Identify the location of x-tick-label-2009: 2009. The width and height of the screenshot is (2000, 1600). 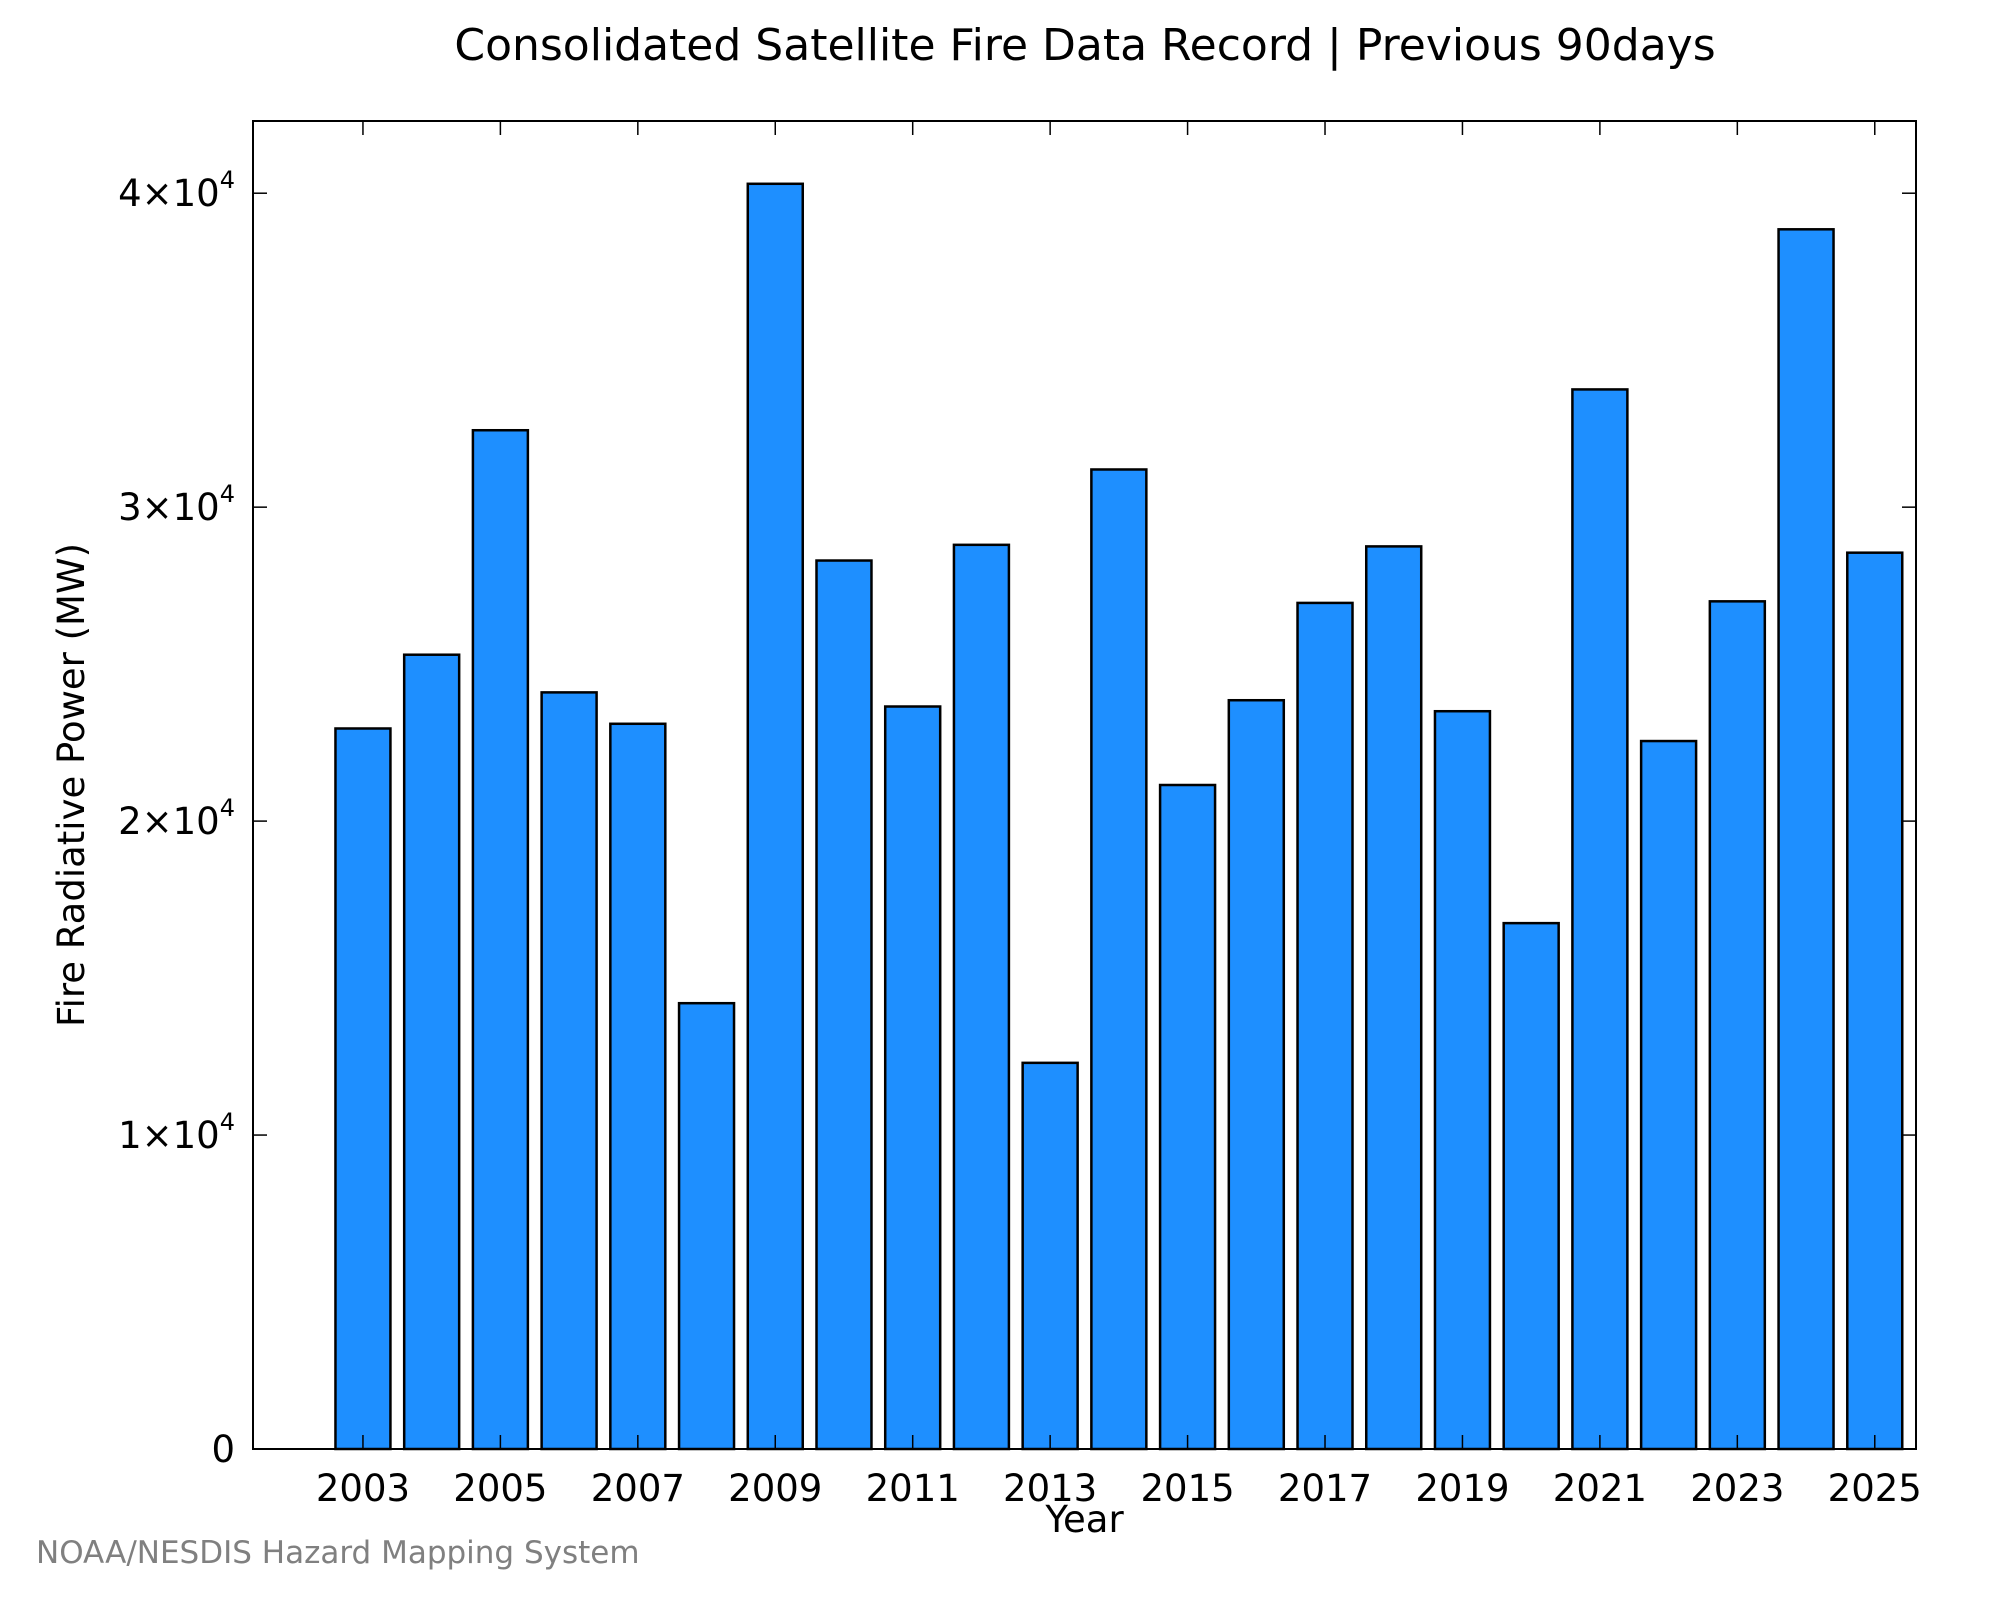
(775, 1488).